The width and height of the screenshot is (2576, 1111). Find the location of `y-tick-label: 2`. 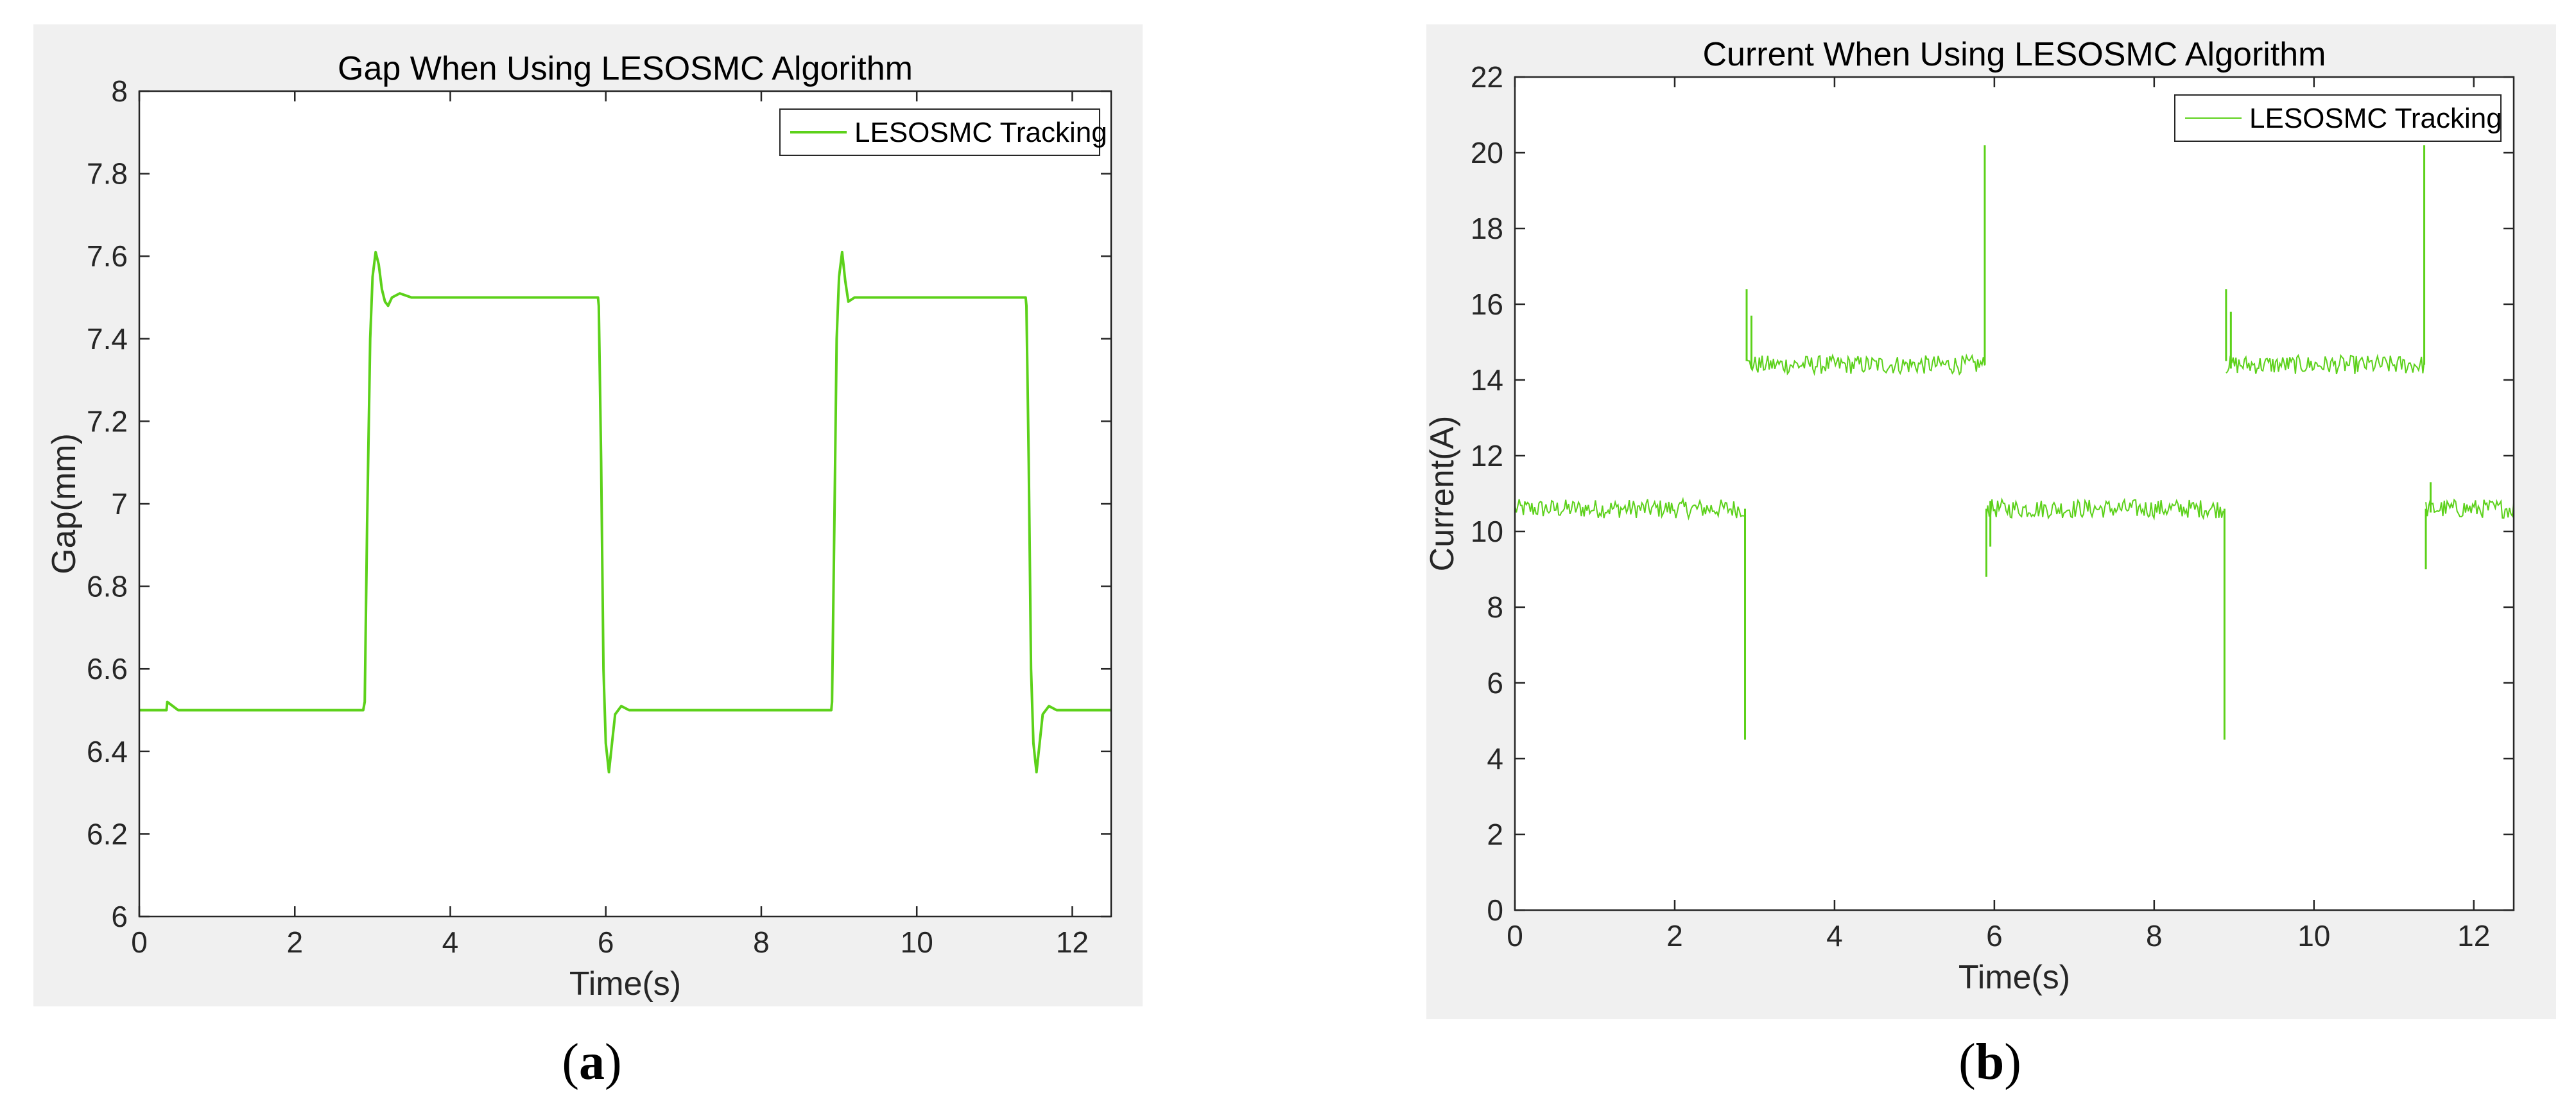

y-tick-label: 2 is located at coordinates (1495, 834).